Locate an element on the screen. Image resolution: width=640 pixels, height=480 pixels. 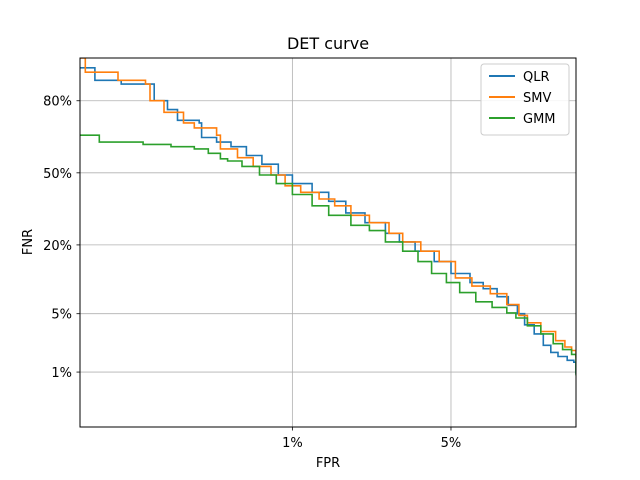
y-axis-label: FNR is located at coordinates (28, 242).